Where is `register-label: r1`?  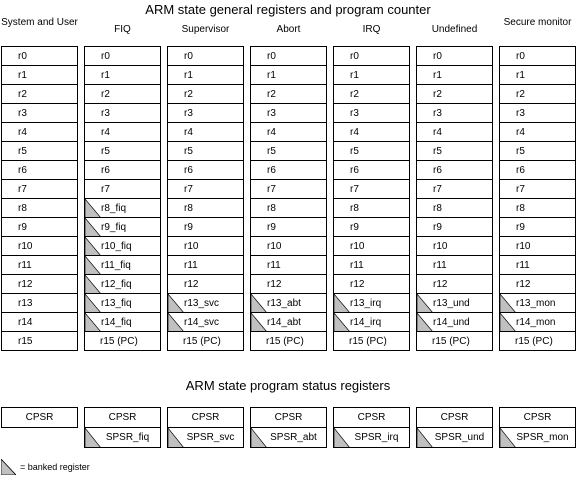
register-label: r1 is located at coordinates (105, 75).